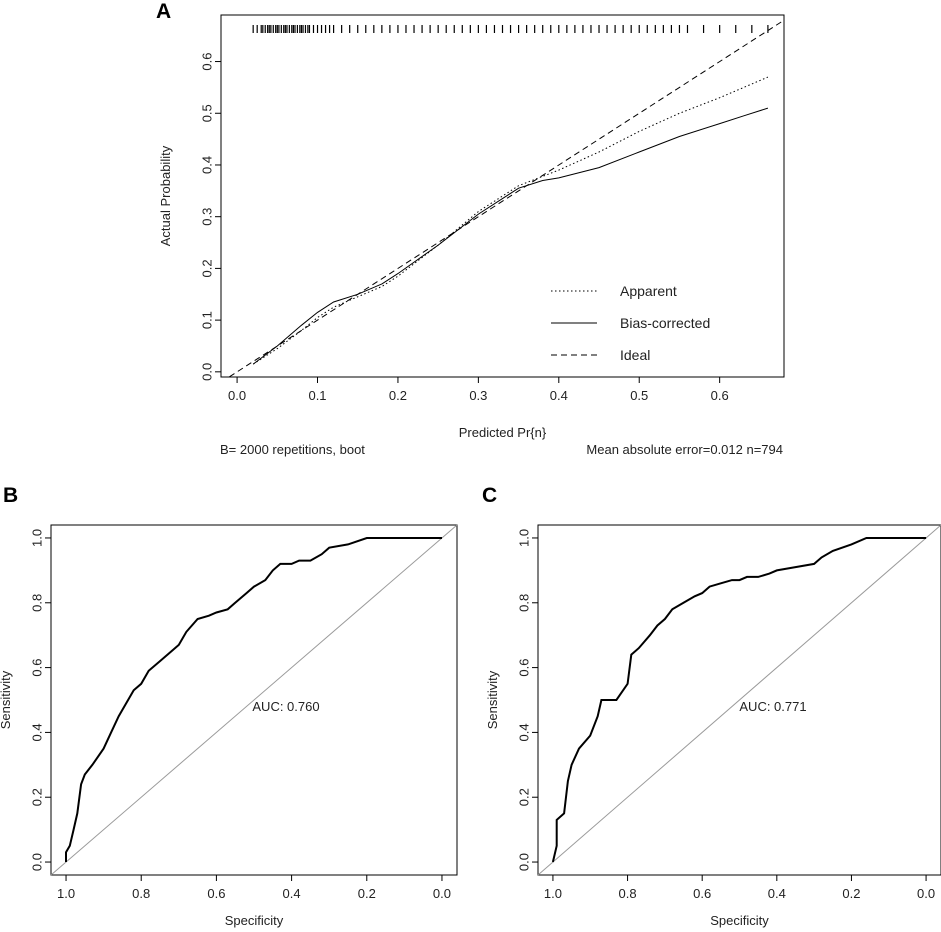 The image size is (941, 932). I want to click on x-tick-label: 0.3, so click(478, 395).